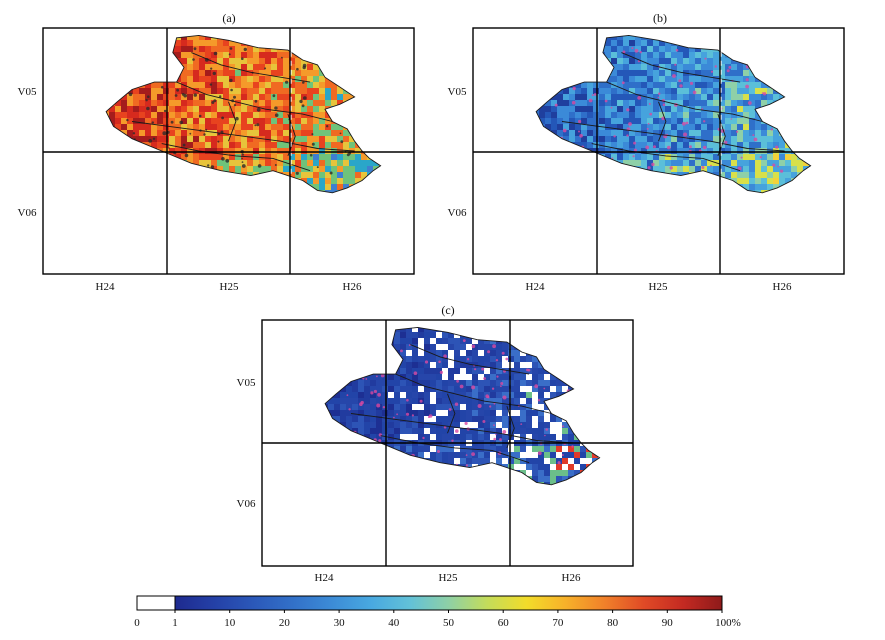 The height and width of the screenshot is (640, 885). Describe the element at coordinates (782, 287) in the screenshot. I see `panel-b-col-label-h26: H26` at that location.